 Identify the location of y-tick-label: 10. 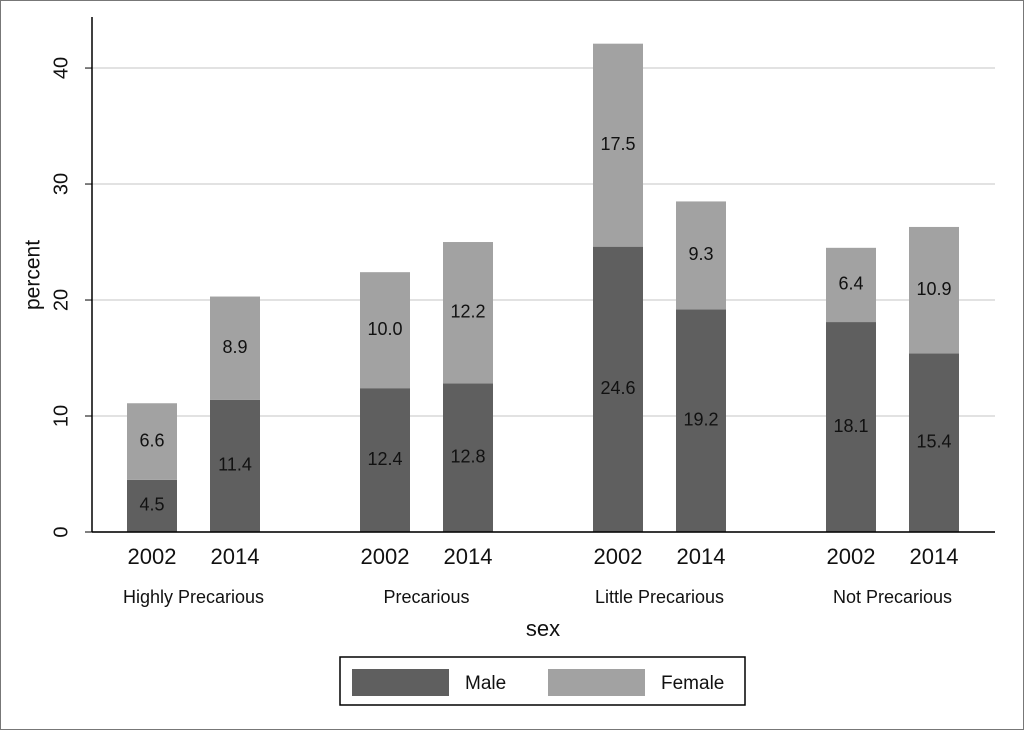
(61, 416).